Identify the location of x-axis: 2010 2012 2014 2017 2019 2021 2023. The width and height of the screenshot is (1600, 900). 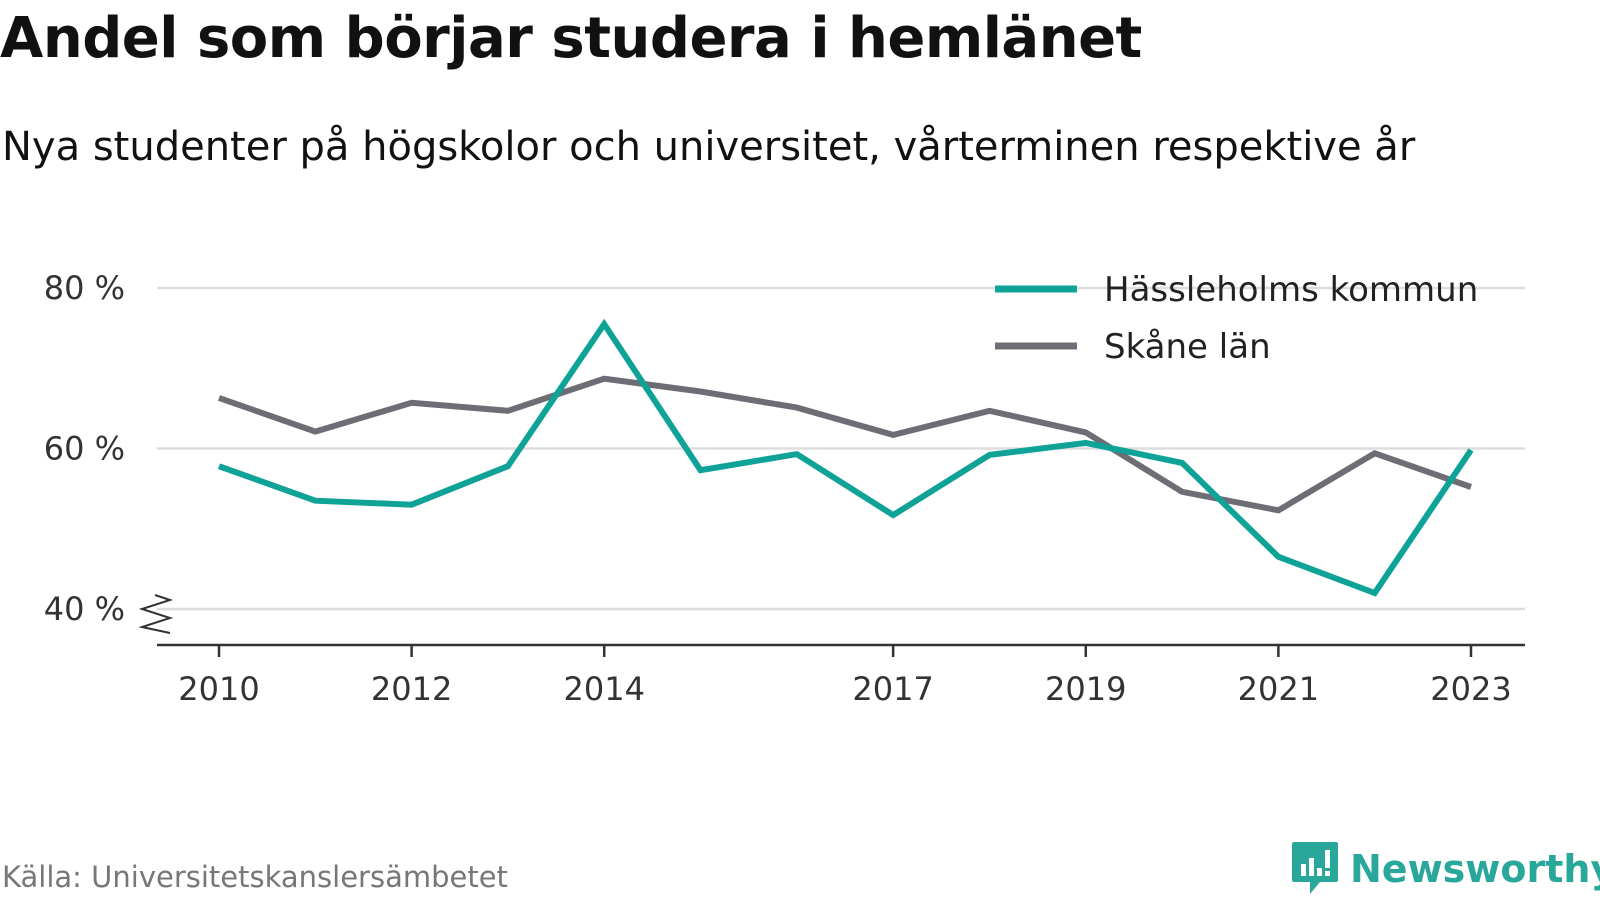
(841, 675).